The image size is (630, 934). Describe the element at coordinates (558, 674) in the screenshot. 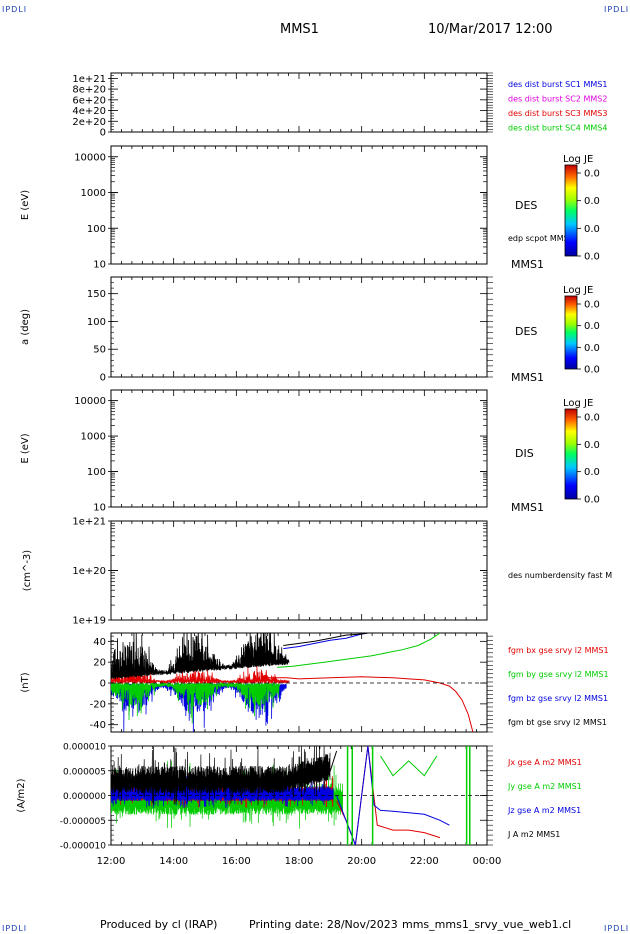

I see `legend-entry: fgm by gse srvy l2 MMS1` at that location.